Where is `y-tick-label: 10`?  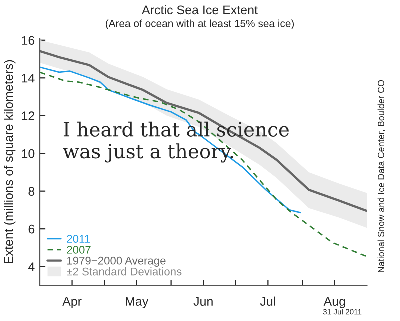
y-tick-label: 10 is located at coordinates (28, 153).